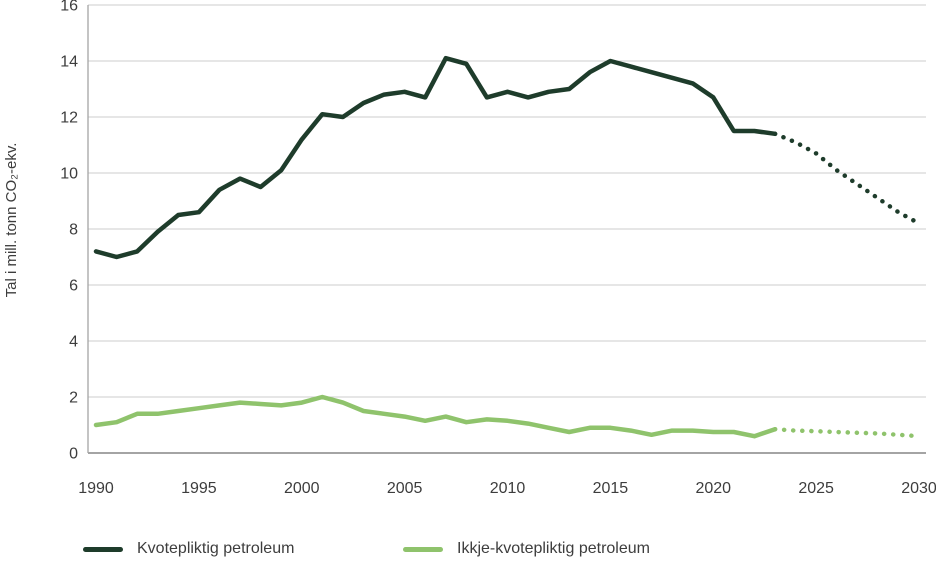 The width and height of the screenshot is (936, 564). What do you see at coordinates (96, 488) in the screenshot?
I see `x-tick-label: 1990` at bounding box center [96, 488].